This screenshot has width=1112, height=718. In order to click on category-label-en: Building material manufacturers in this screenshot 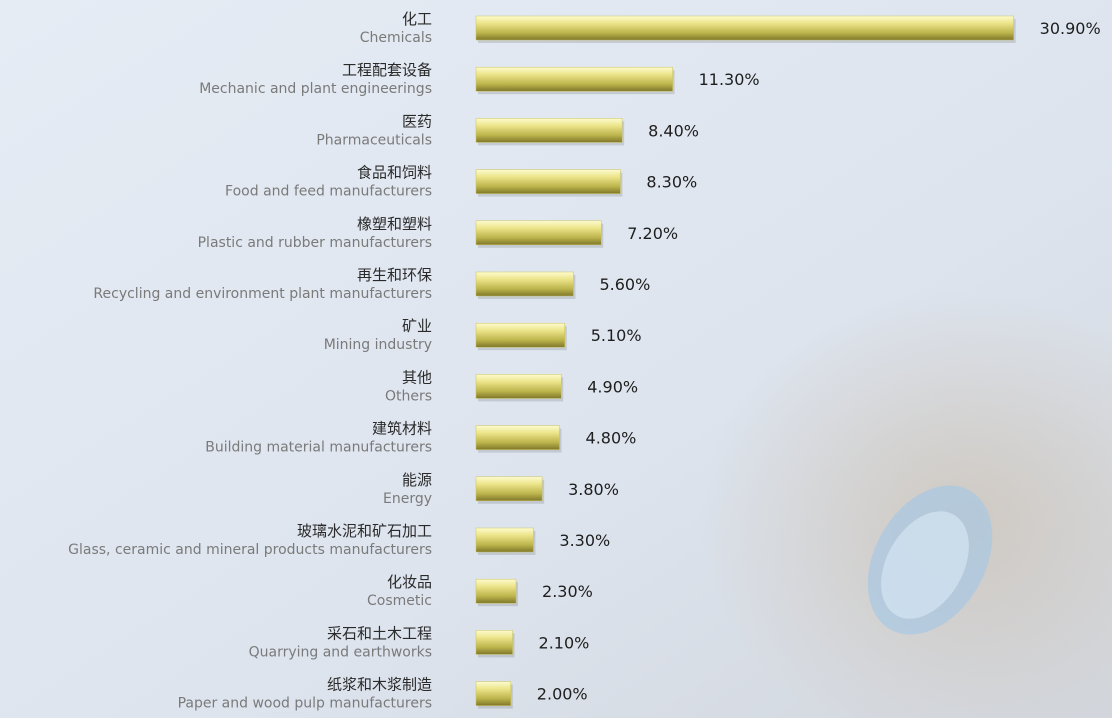, I will do `click(318, 448)`.